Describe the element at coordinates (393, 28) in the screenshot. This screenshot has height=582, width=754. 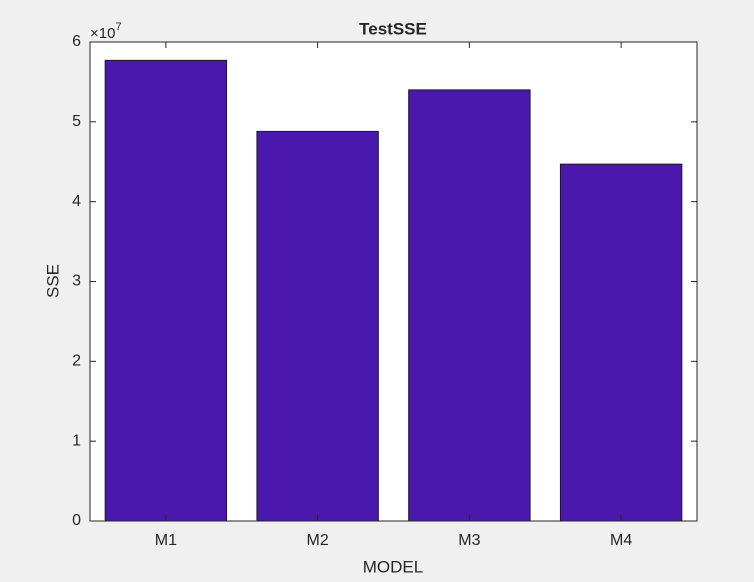
I see `chart-title: TestSSE` at that location.